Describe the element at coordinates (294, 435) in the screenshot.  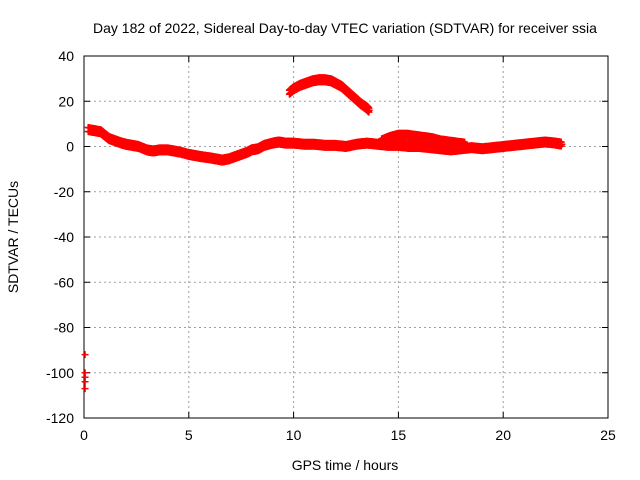
I see `x-tick-label: 10` at that location.